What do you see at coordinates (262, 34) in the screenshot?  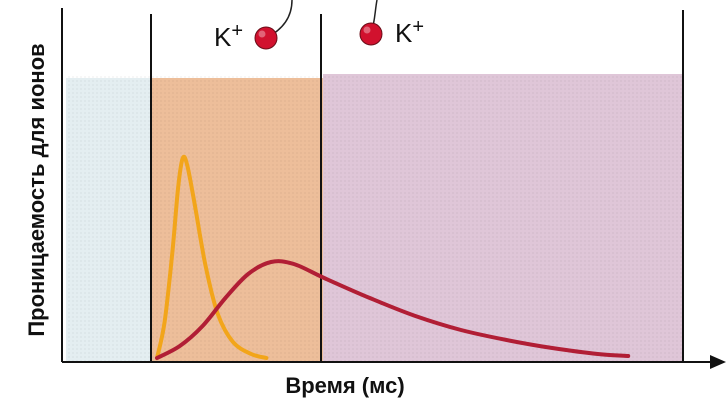 I see `ion-ball-1-highlight` at bounding box center [262, 34].